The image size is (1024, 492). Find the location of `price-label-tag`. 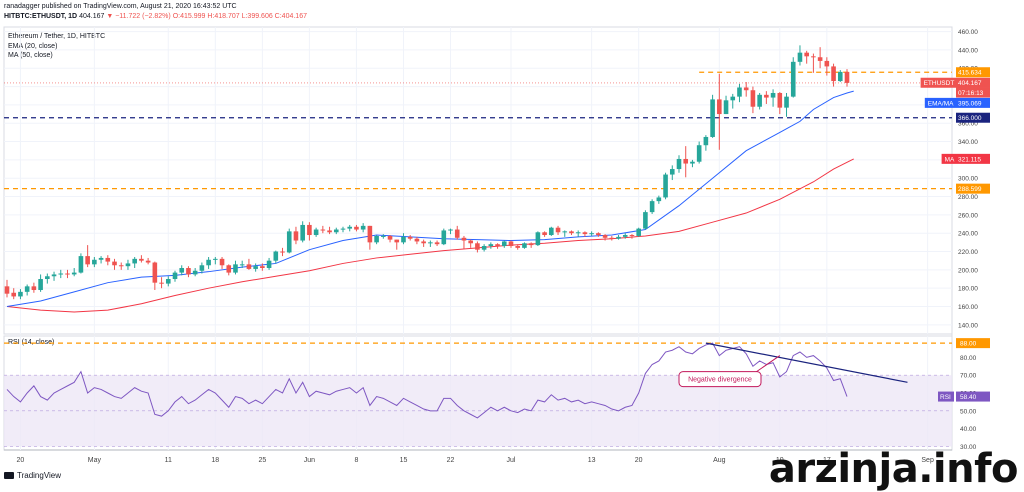

price-label-tag is located at coordinates (938, 82).